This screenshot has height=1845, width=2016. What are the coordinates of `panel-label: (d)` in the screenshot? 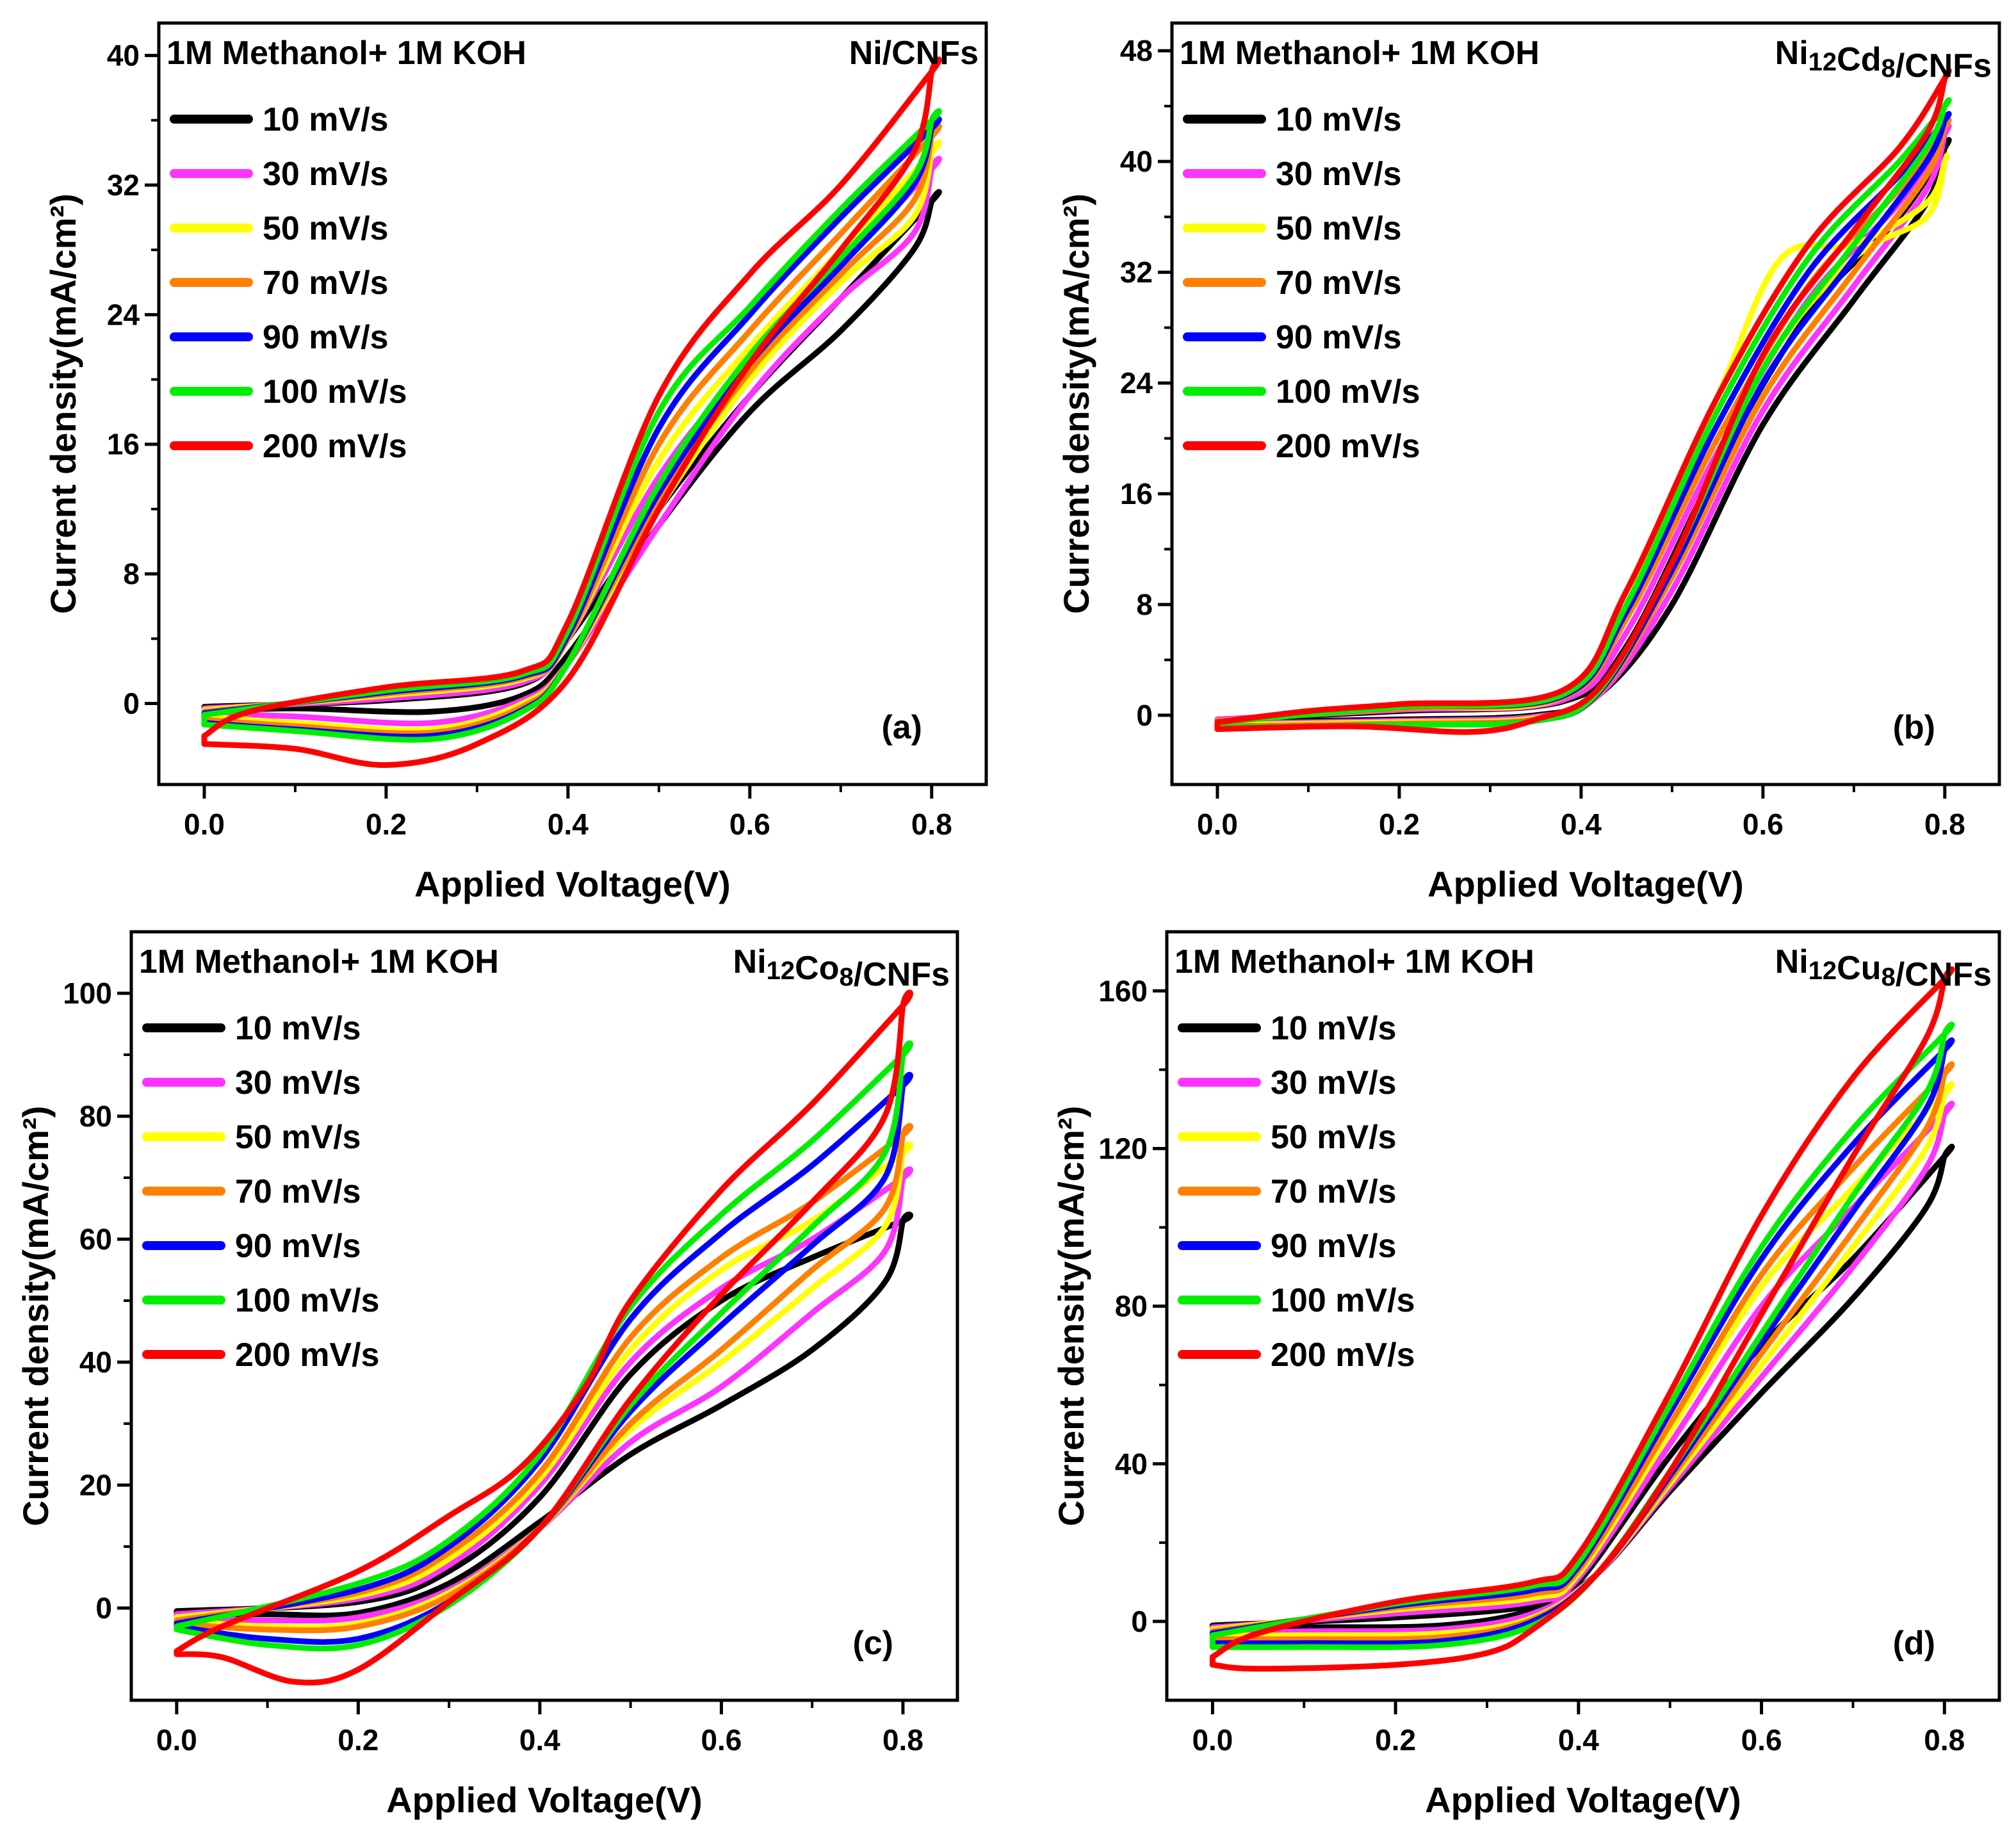 It's located at (1914, 1643).